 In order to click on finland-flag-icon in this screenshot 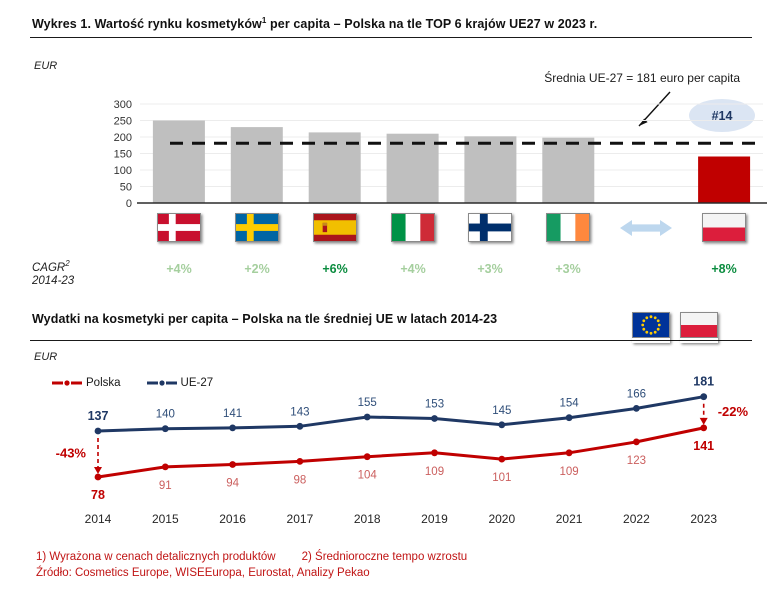, I will do `click(490, 227)`.